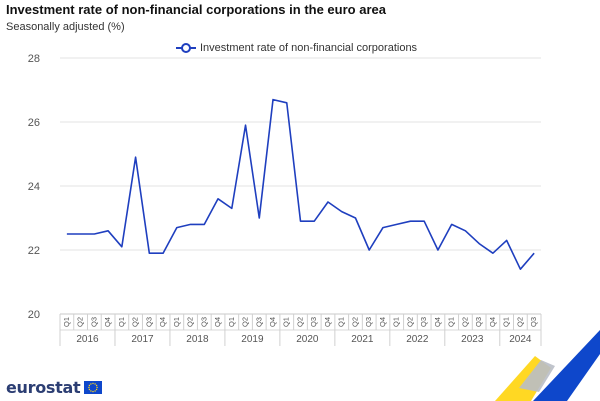 This screenshot has height=401, width=600. Describe the element at coordinates (547, 365) in the screenshot. I see `corner-decoration` at that location.